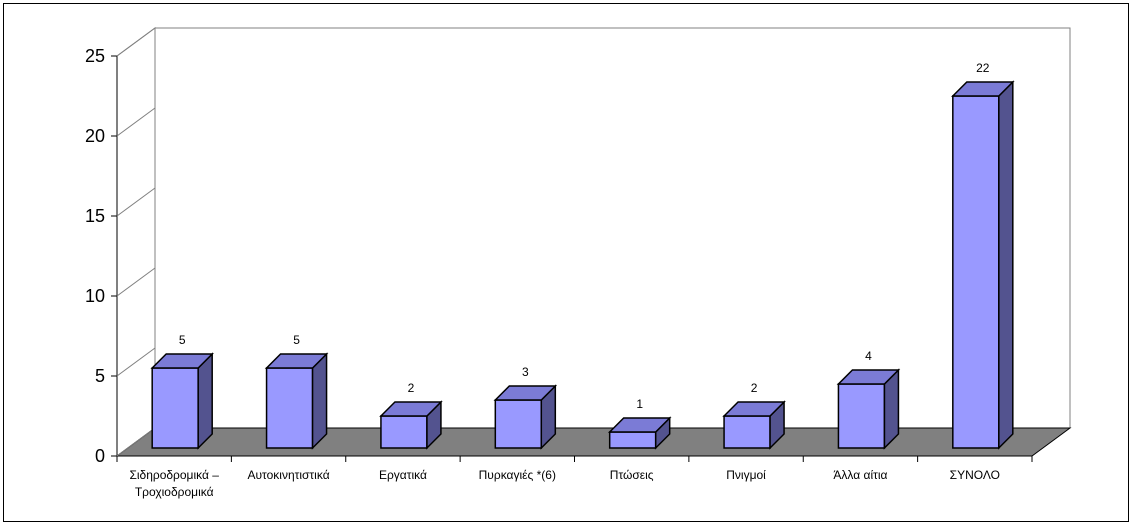  What do you see at coordinates (975, 475) in the screenshot?
I see `x-tick-label: ΣΥΝΟΛΟ` at bounding box center [975, 475].